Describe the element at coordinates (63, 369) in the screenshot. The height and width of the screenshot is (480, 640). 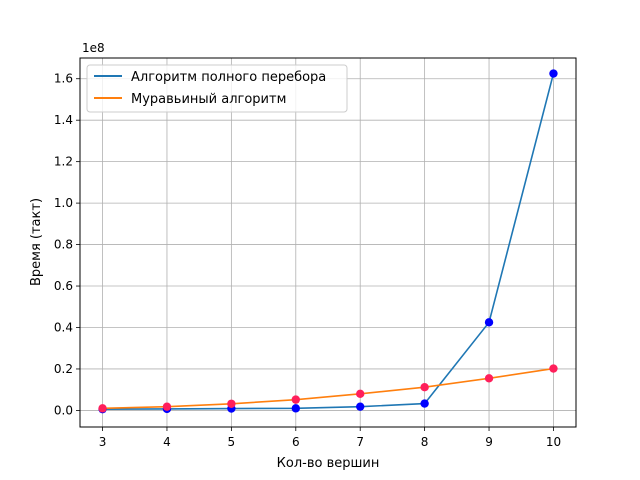
I see `y-tick-label: 0.2` at that location.